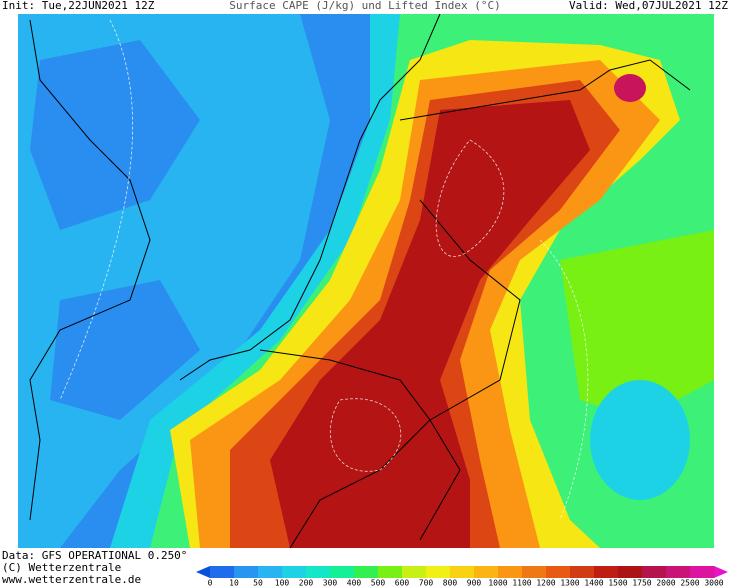  I want to click on colorbar-label: 2500, so click(689, 583).